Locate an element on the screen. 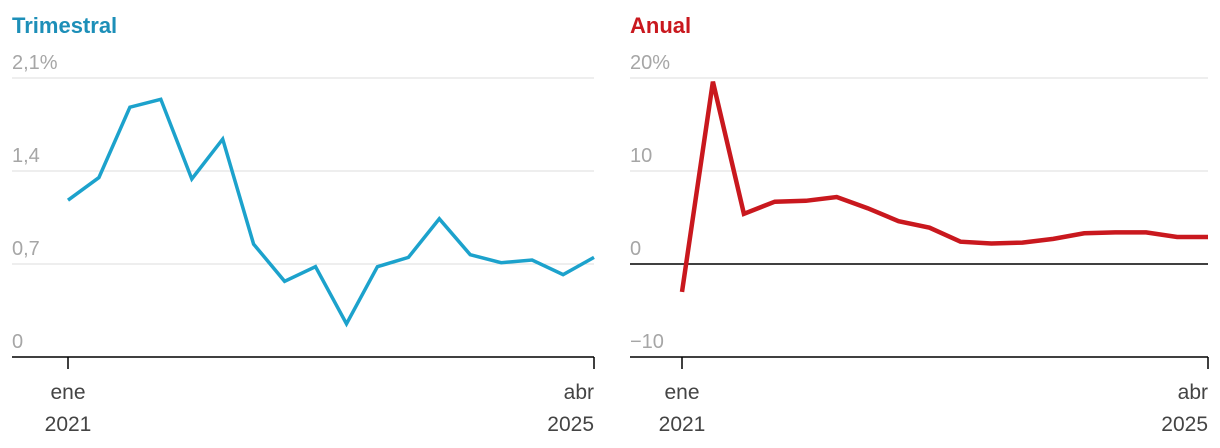  left-y-tick-label: 0 is located at coordinates (17, 342).